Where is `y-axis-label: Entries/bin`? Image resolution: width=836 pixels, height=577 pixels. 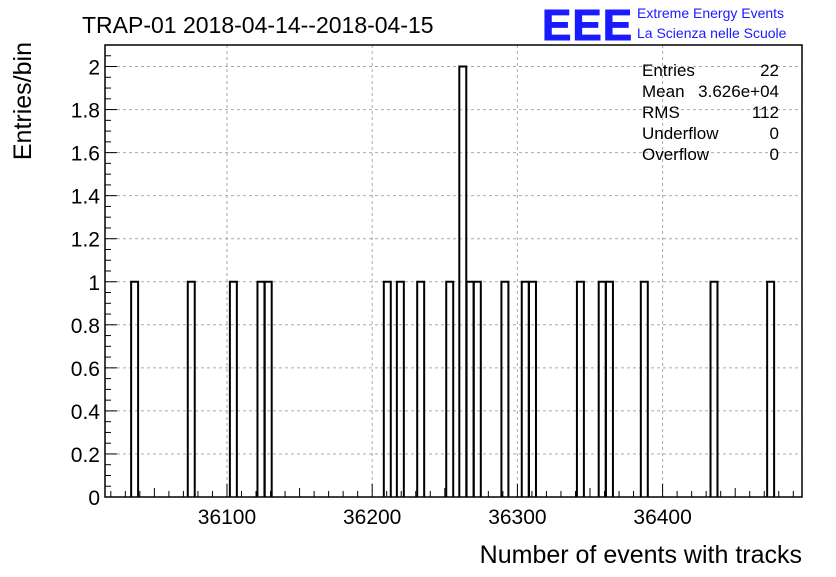 y-axis-label: Entries/bin is located at coordinates (23, 101).